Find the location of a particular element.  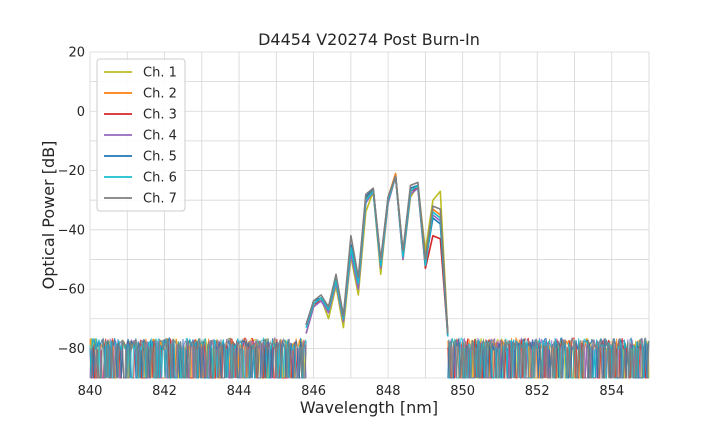

x-tick-label: 850 is located at coordinates (462, 391).